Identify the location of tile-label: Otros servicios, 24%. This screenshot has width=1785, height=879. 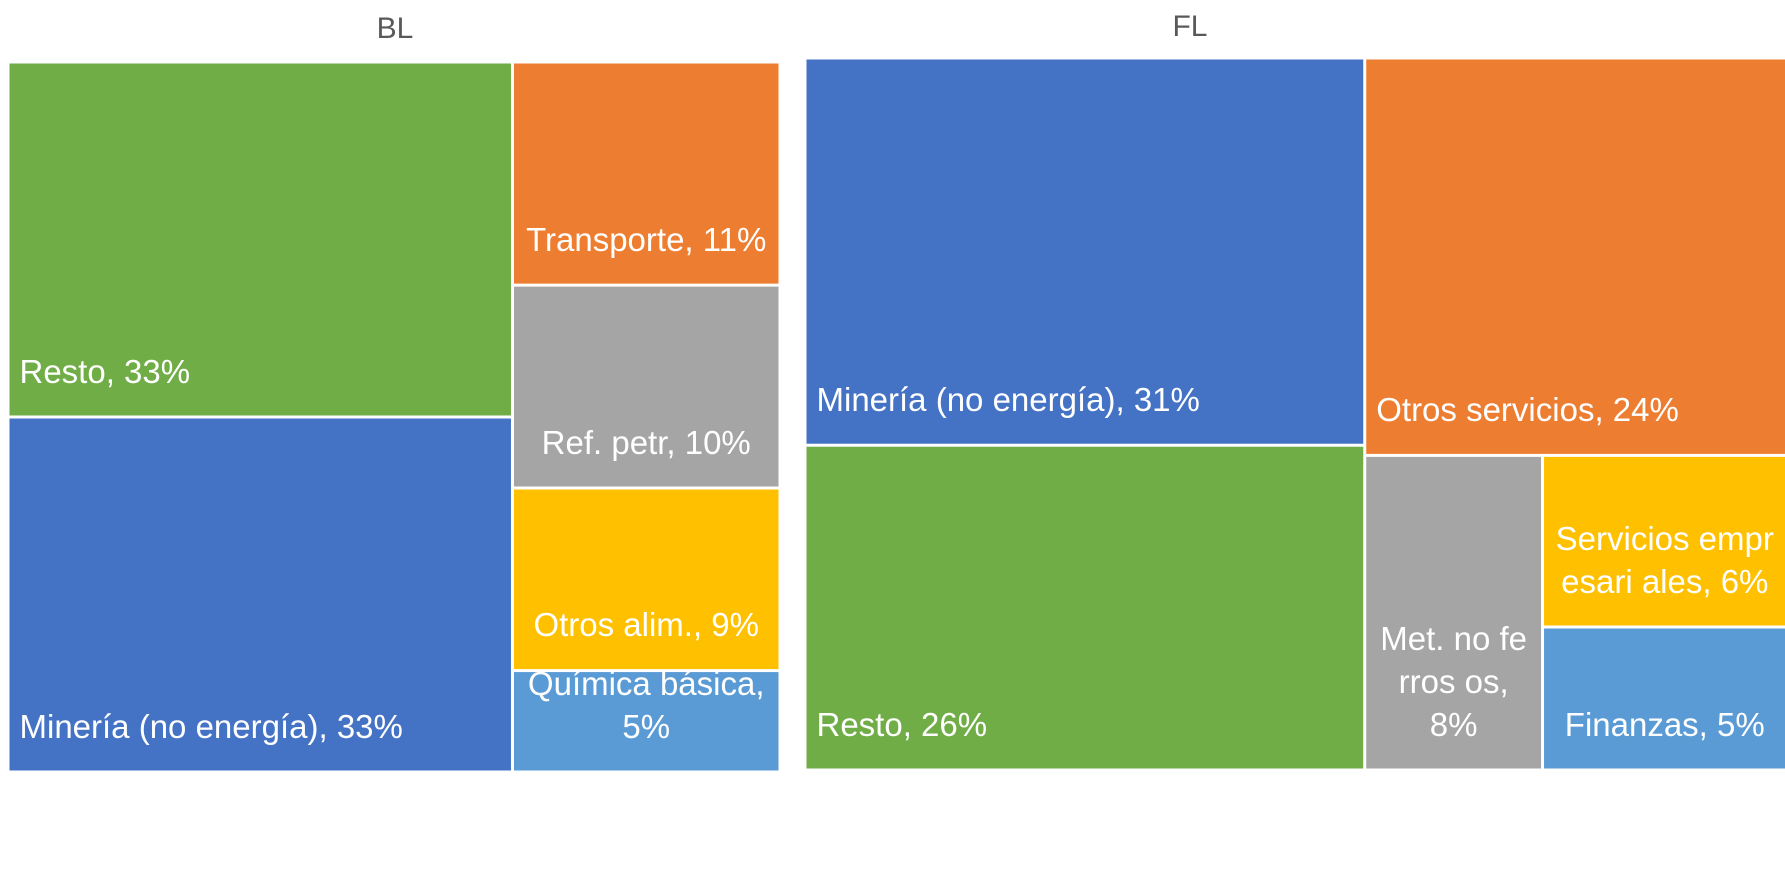
(1527, 409).